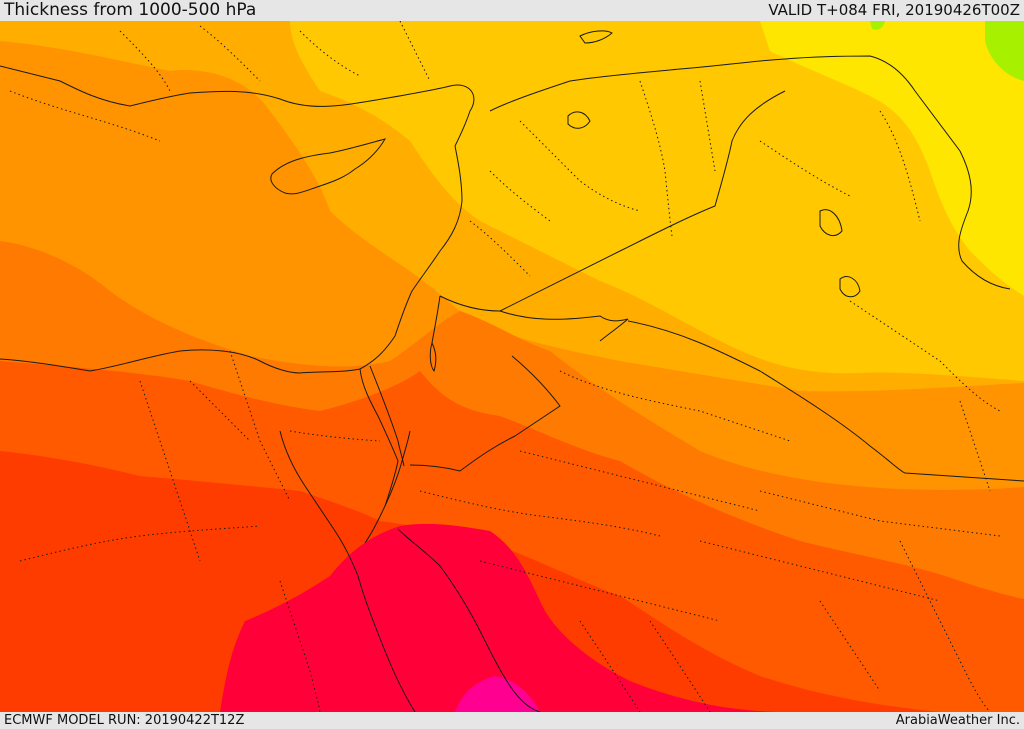 The height and width of the screenshot is (729, 1024). Describe the element at coordinates (328, 166) in the screenshot. I see `coast-cyprus` at that location.